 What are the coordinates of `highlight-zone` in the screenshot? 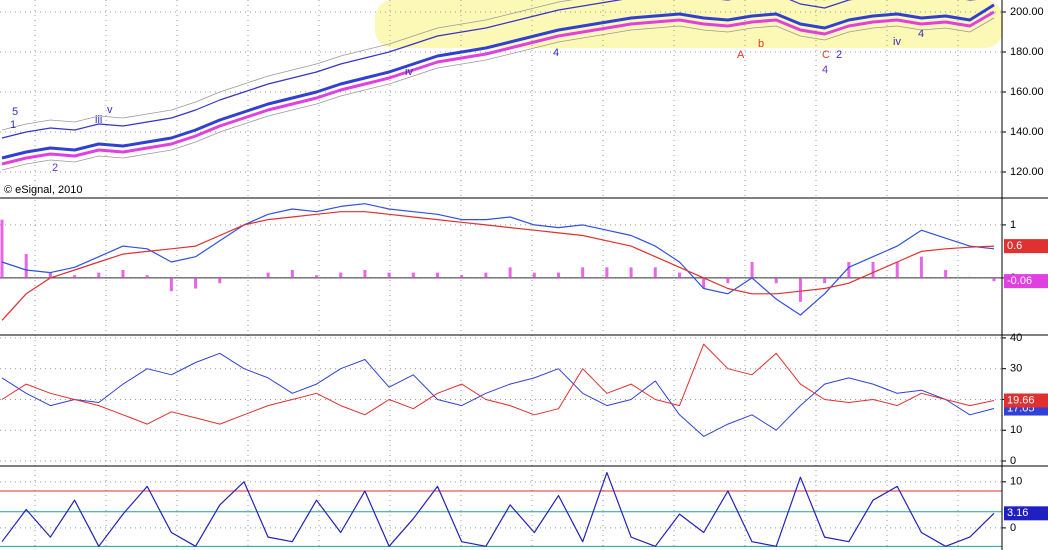 It's located at (689, 24).